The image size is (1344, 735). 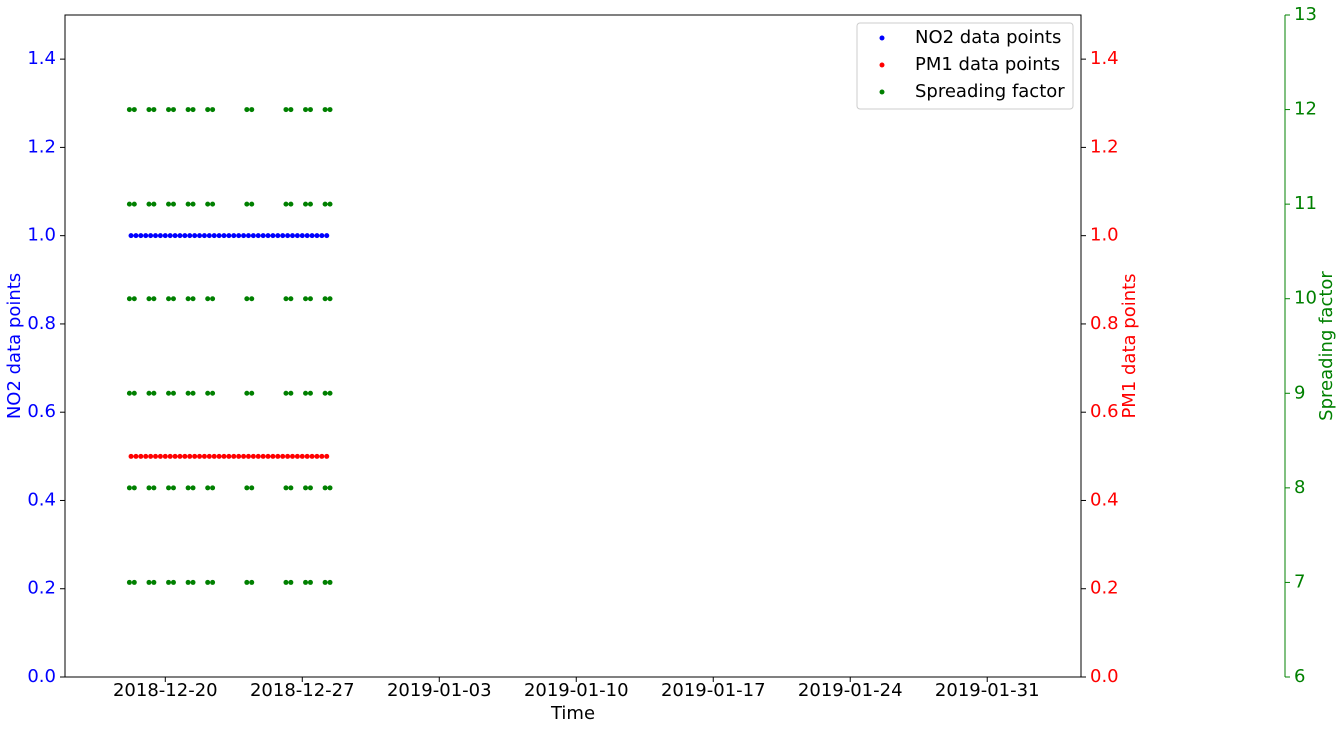 What do you see at coordinates (987, 690) in the screenshot?
I see `x-tick-label: 2019-01-31` at bounding box center [987, 690].